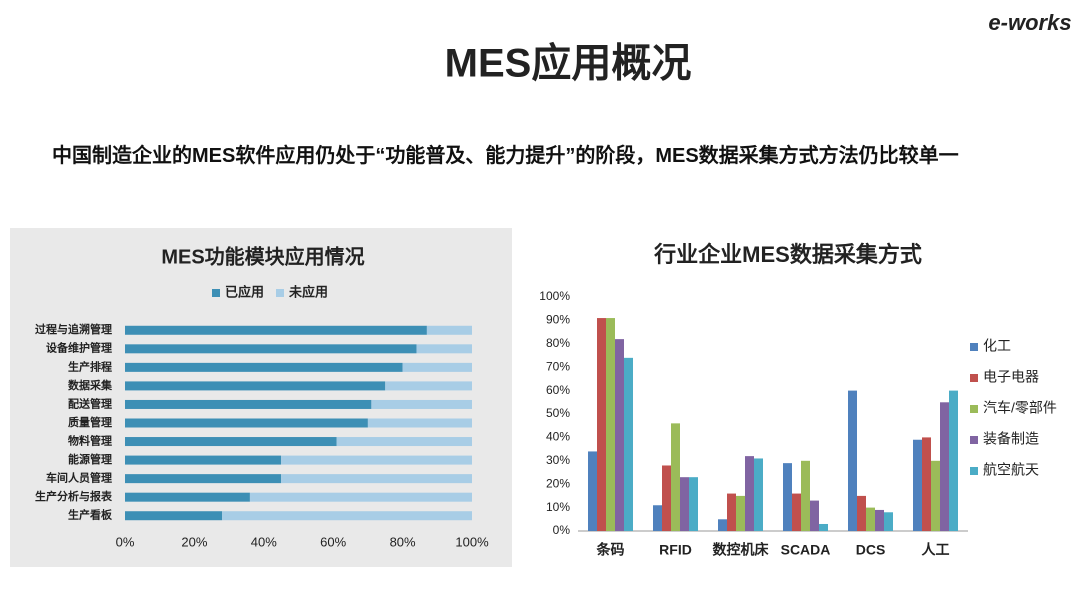 The height and width of the screenshot is (608, 1080). I want to click on x-tick-label: 80%, so click(403, 541).